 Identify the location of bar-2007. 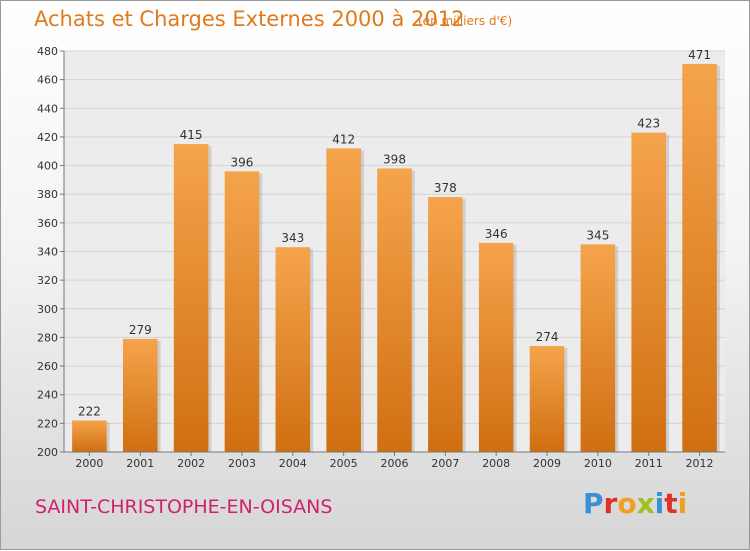
(445, 324).